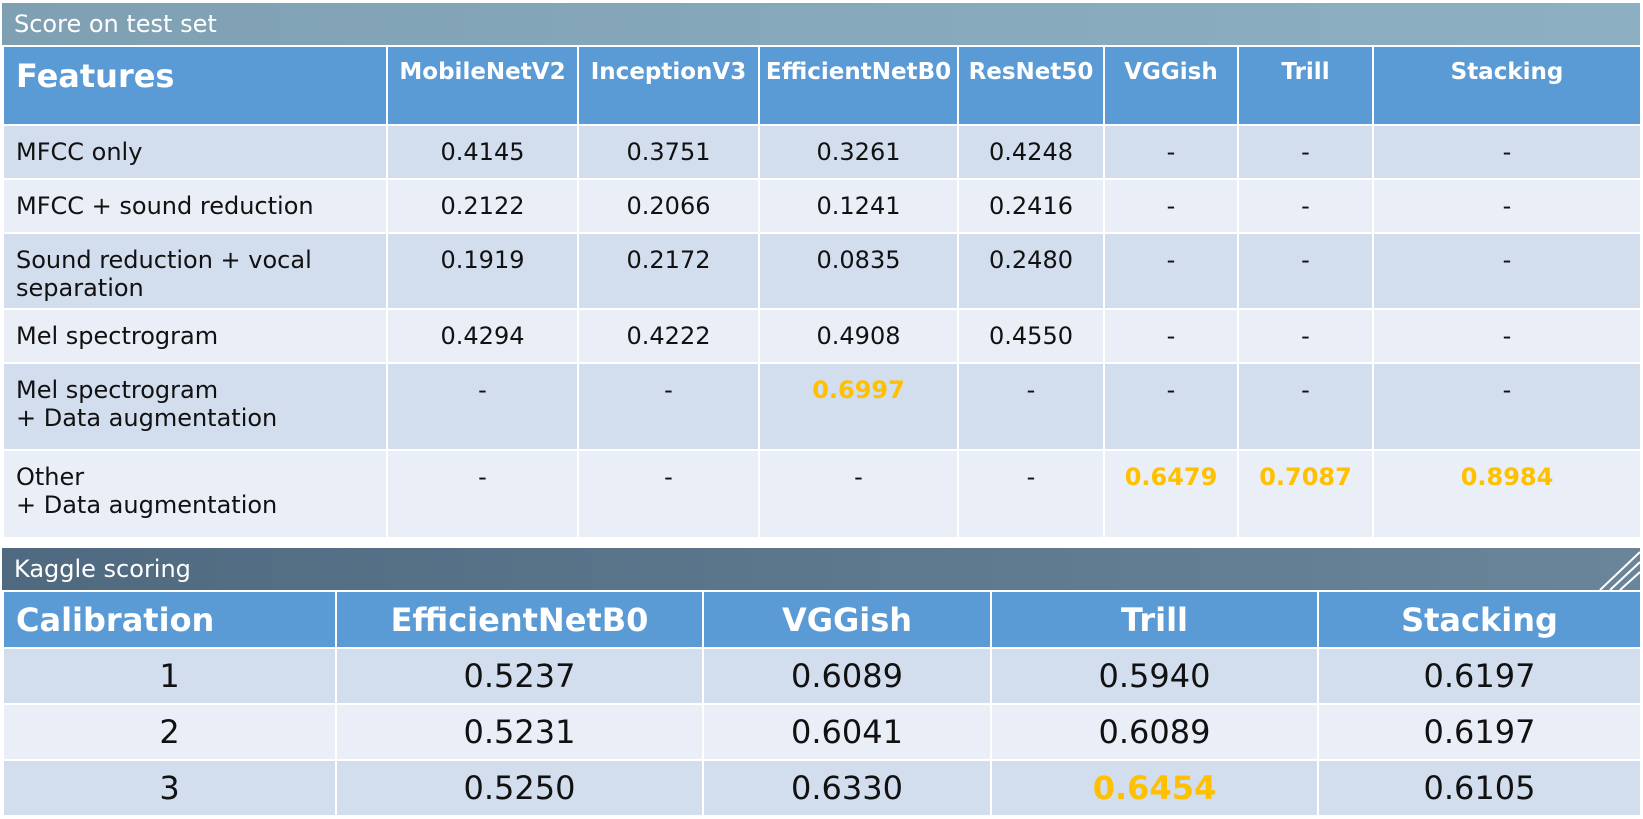 The image size is (1643, 819). What do you see at coordinates (482, 271) in the screenshot?
I see `score-cell: 0.1919` at bounding box center [482, 271].